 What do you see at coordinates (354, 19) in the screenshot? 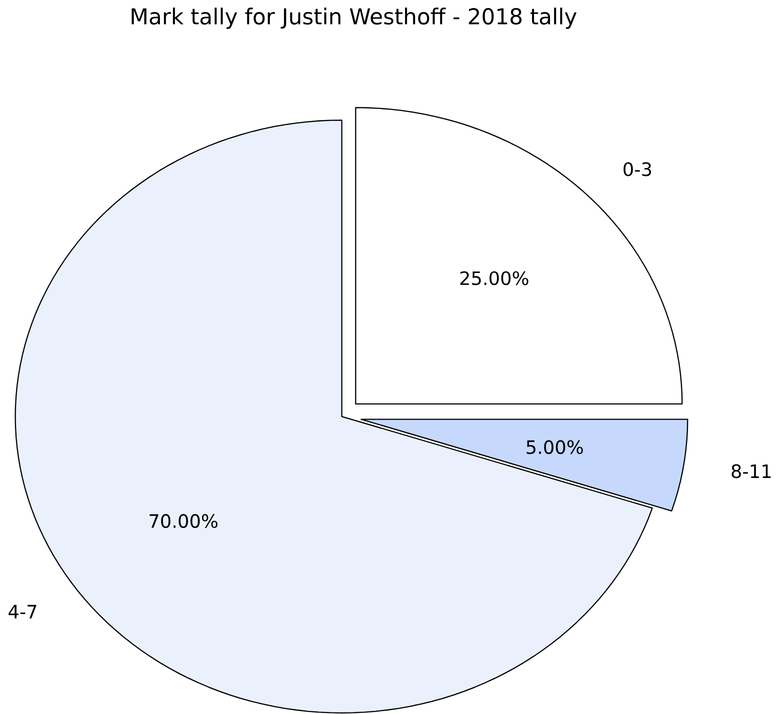
I see `chart-title: Mark tally for Justin Westhoff - 2018 tally` at bounding box center [354, 19].